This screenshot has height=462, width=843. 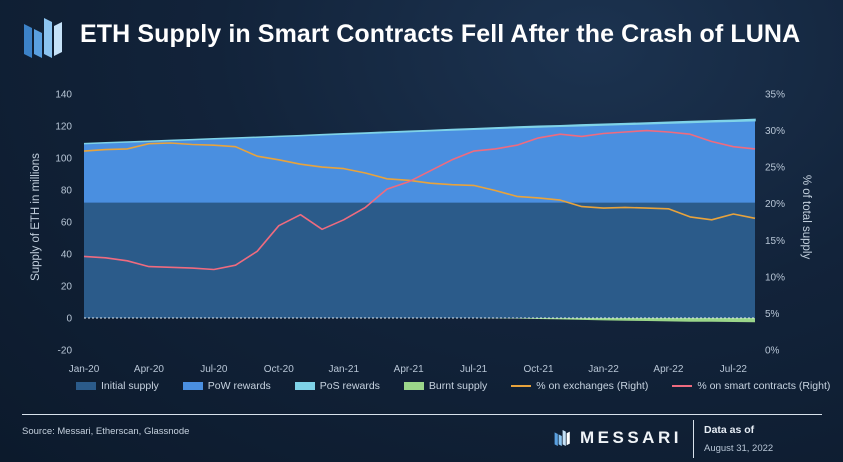 What do you see at coordinates (63, 127) in the screenshot?
I see `y-tick-label: 120` at bounding box center [63, 127].